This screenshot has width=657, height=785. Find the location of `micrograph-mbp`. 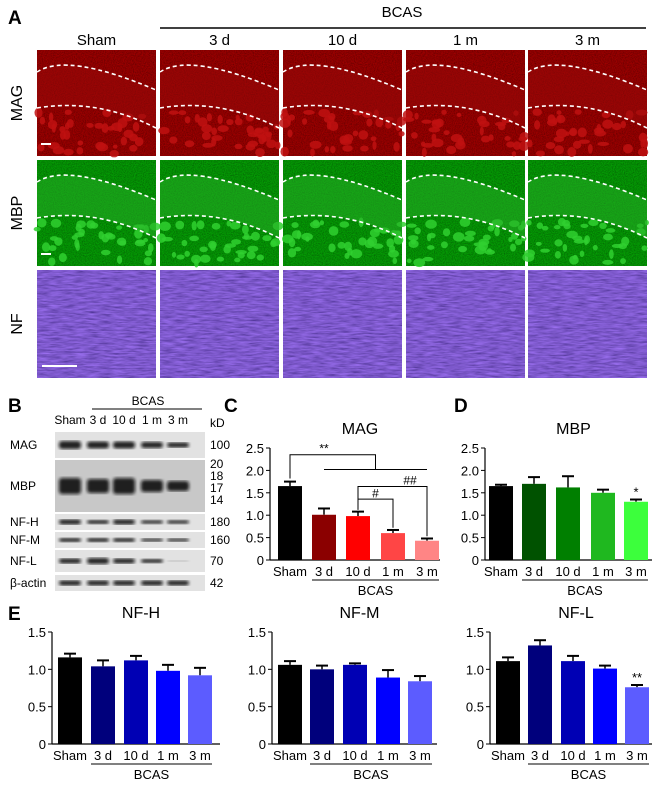

micrograph-mbp is located at coordinates (220, 214).